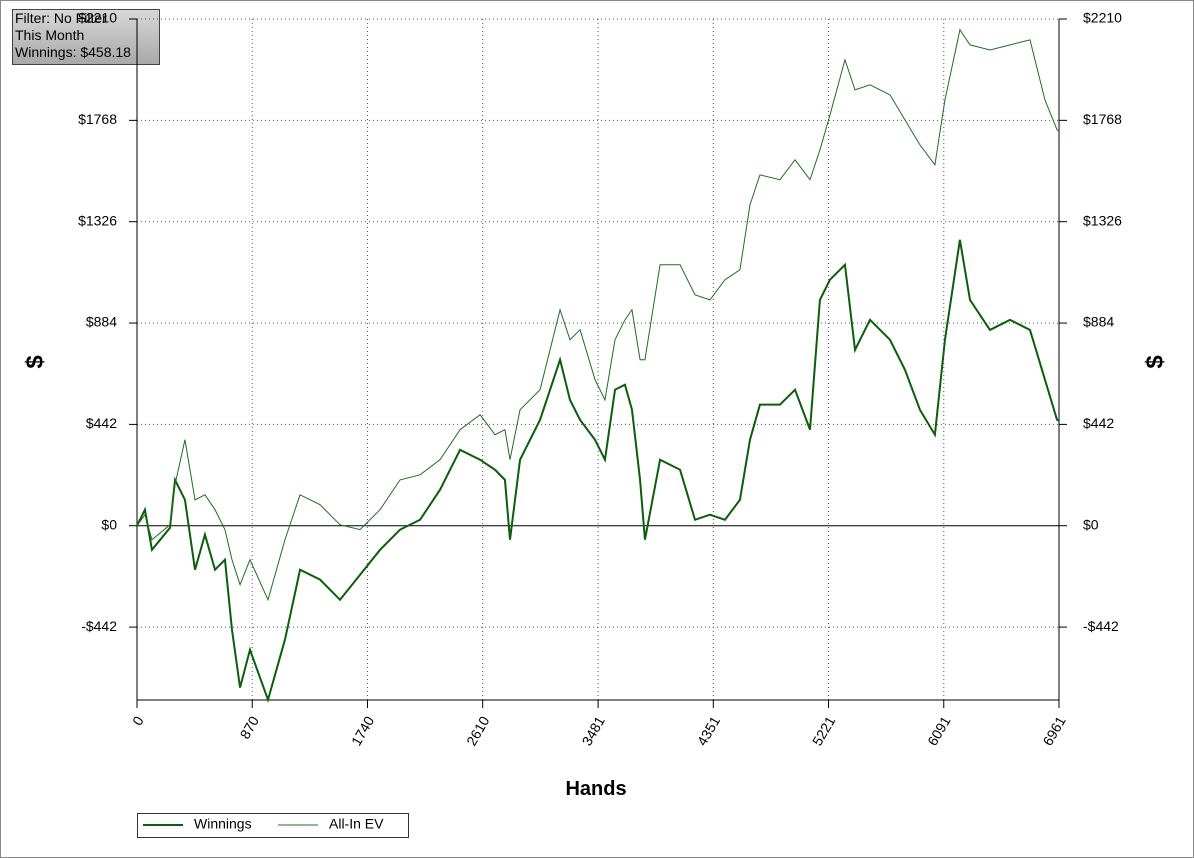 This screenshot has height=858, width=1194. I want to click on y-tick-label: $884, so click(101, 322).